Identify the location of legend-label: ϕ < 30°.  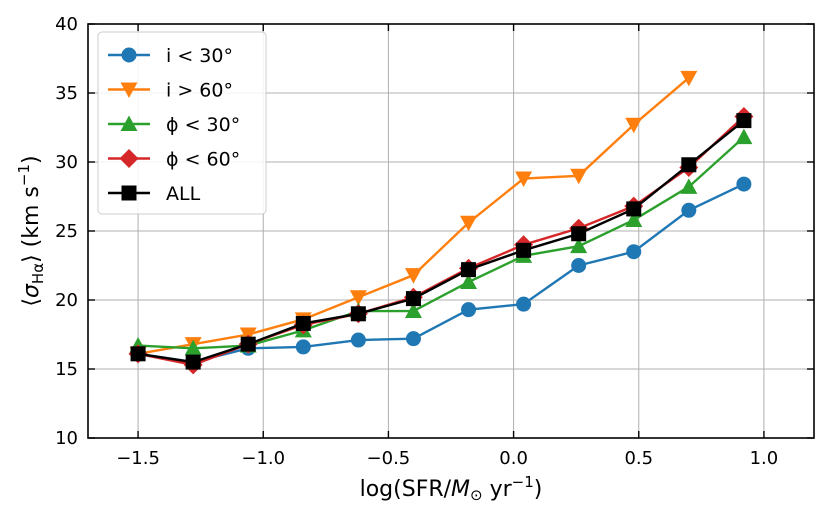
(203, 125).